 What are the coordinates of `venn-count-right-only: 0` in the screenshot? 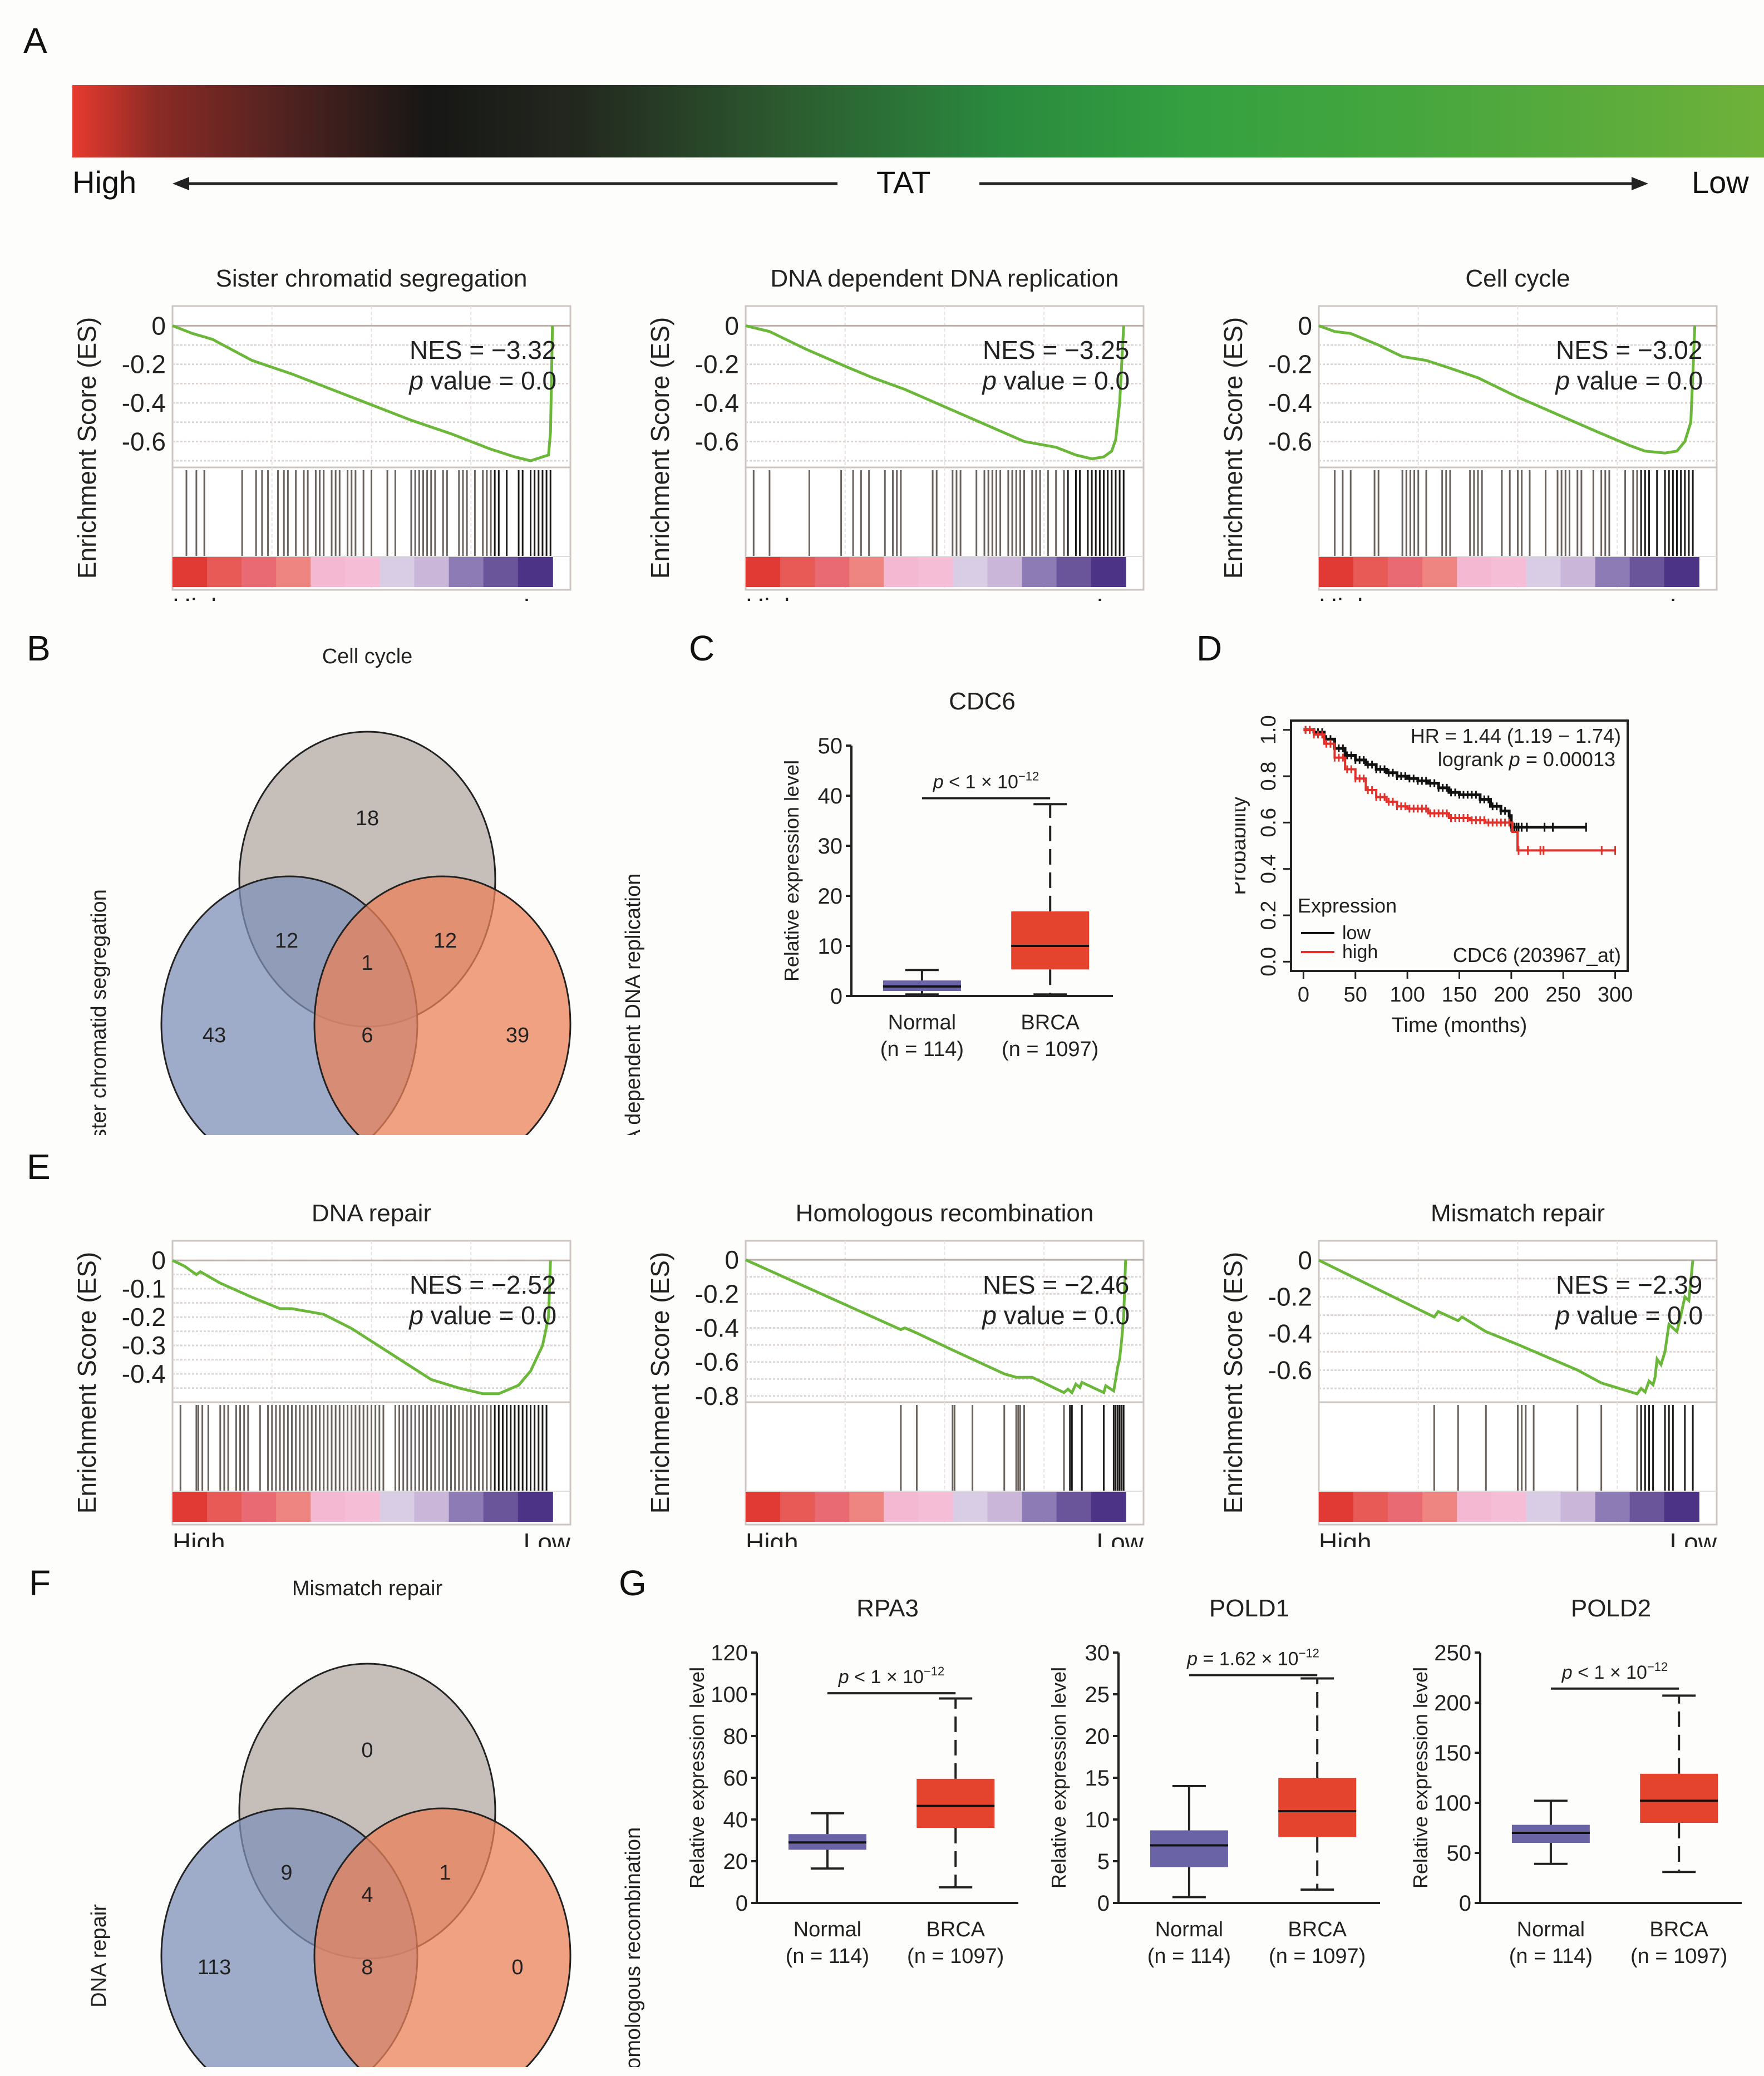 It's located at (517, 1967).